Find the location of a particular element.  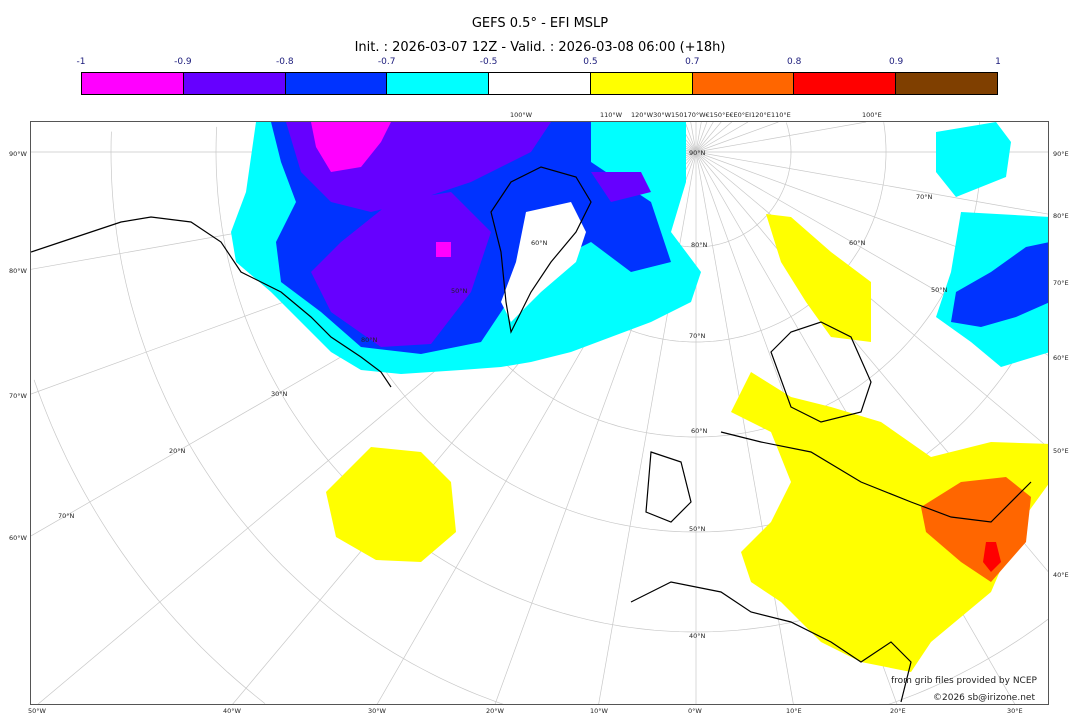

positive-red is located at coordinates (992, 557).